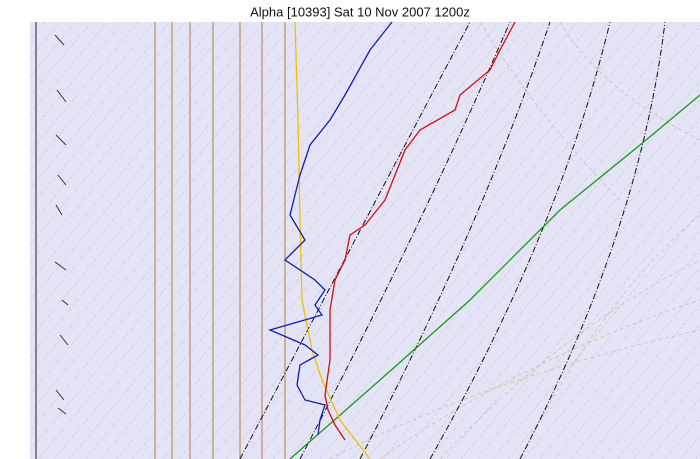 Image resolution: width=700 pixels, height=459 pixels. I want to click on chart-title: Alpha [10393] Sat 10 Nov 2007 1200z, so click(360, 11).